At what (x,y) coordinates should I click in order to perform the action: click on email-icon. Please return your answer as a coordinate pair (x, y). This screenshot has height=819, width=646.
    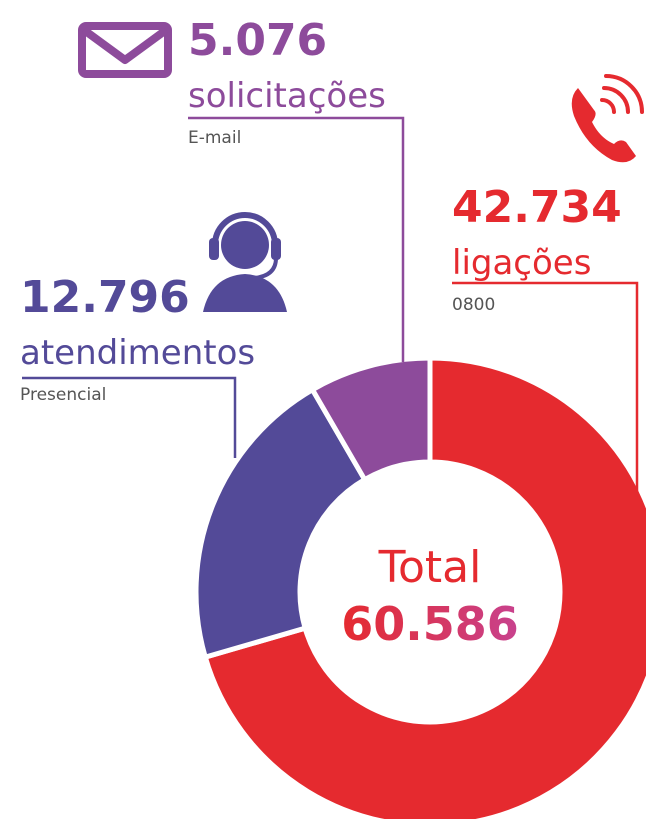
    Looking at the image, I should click on (125, 50).